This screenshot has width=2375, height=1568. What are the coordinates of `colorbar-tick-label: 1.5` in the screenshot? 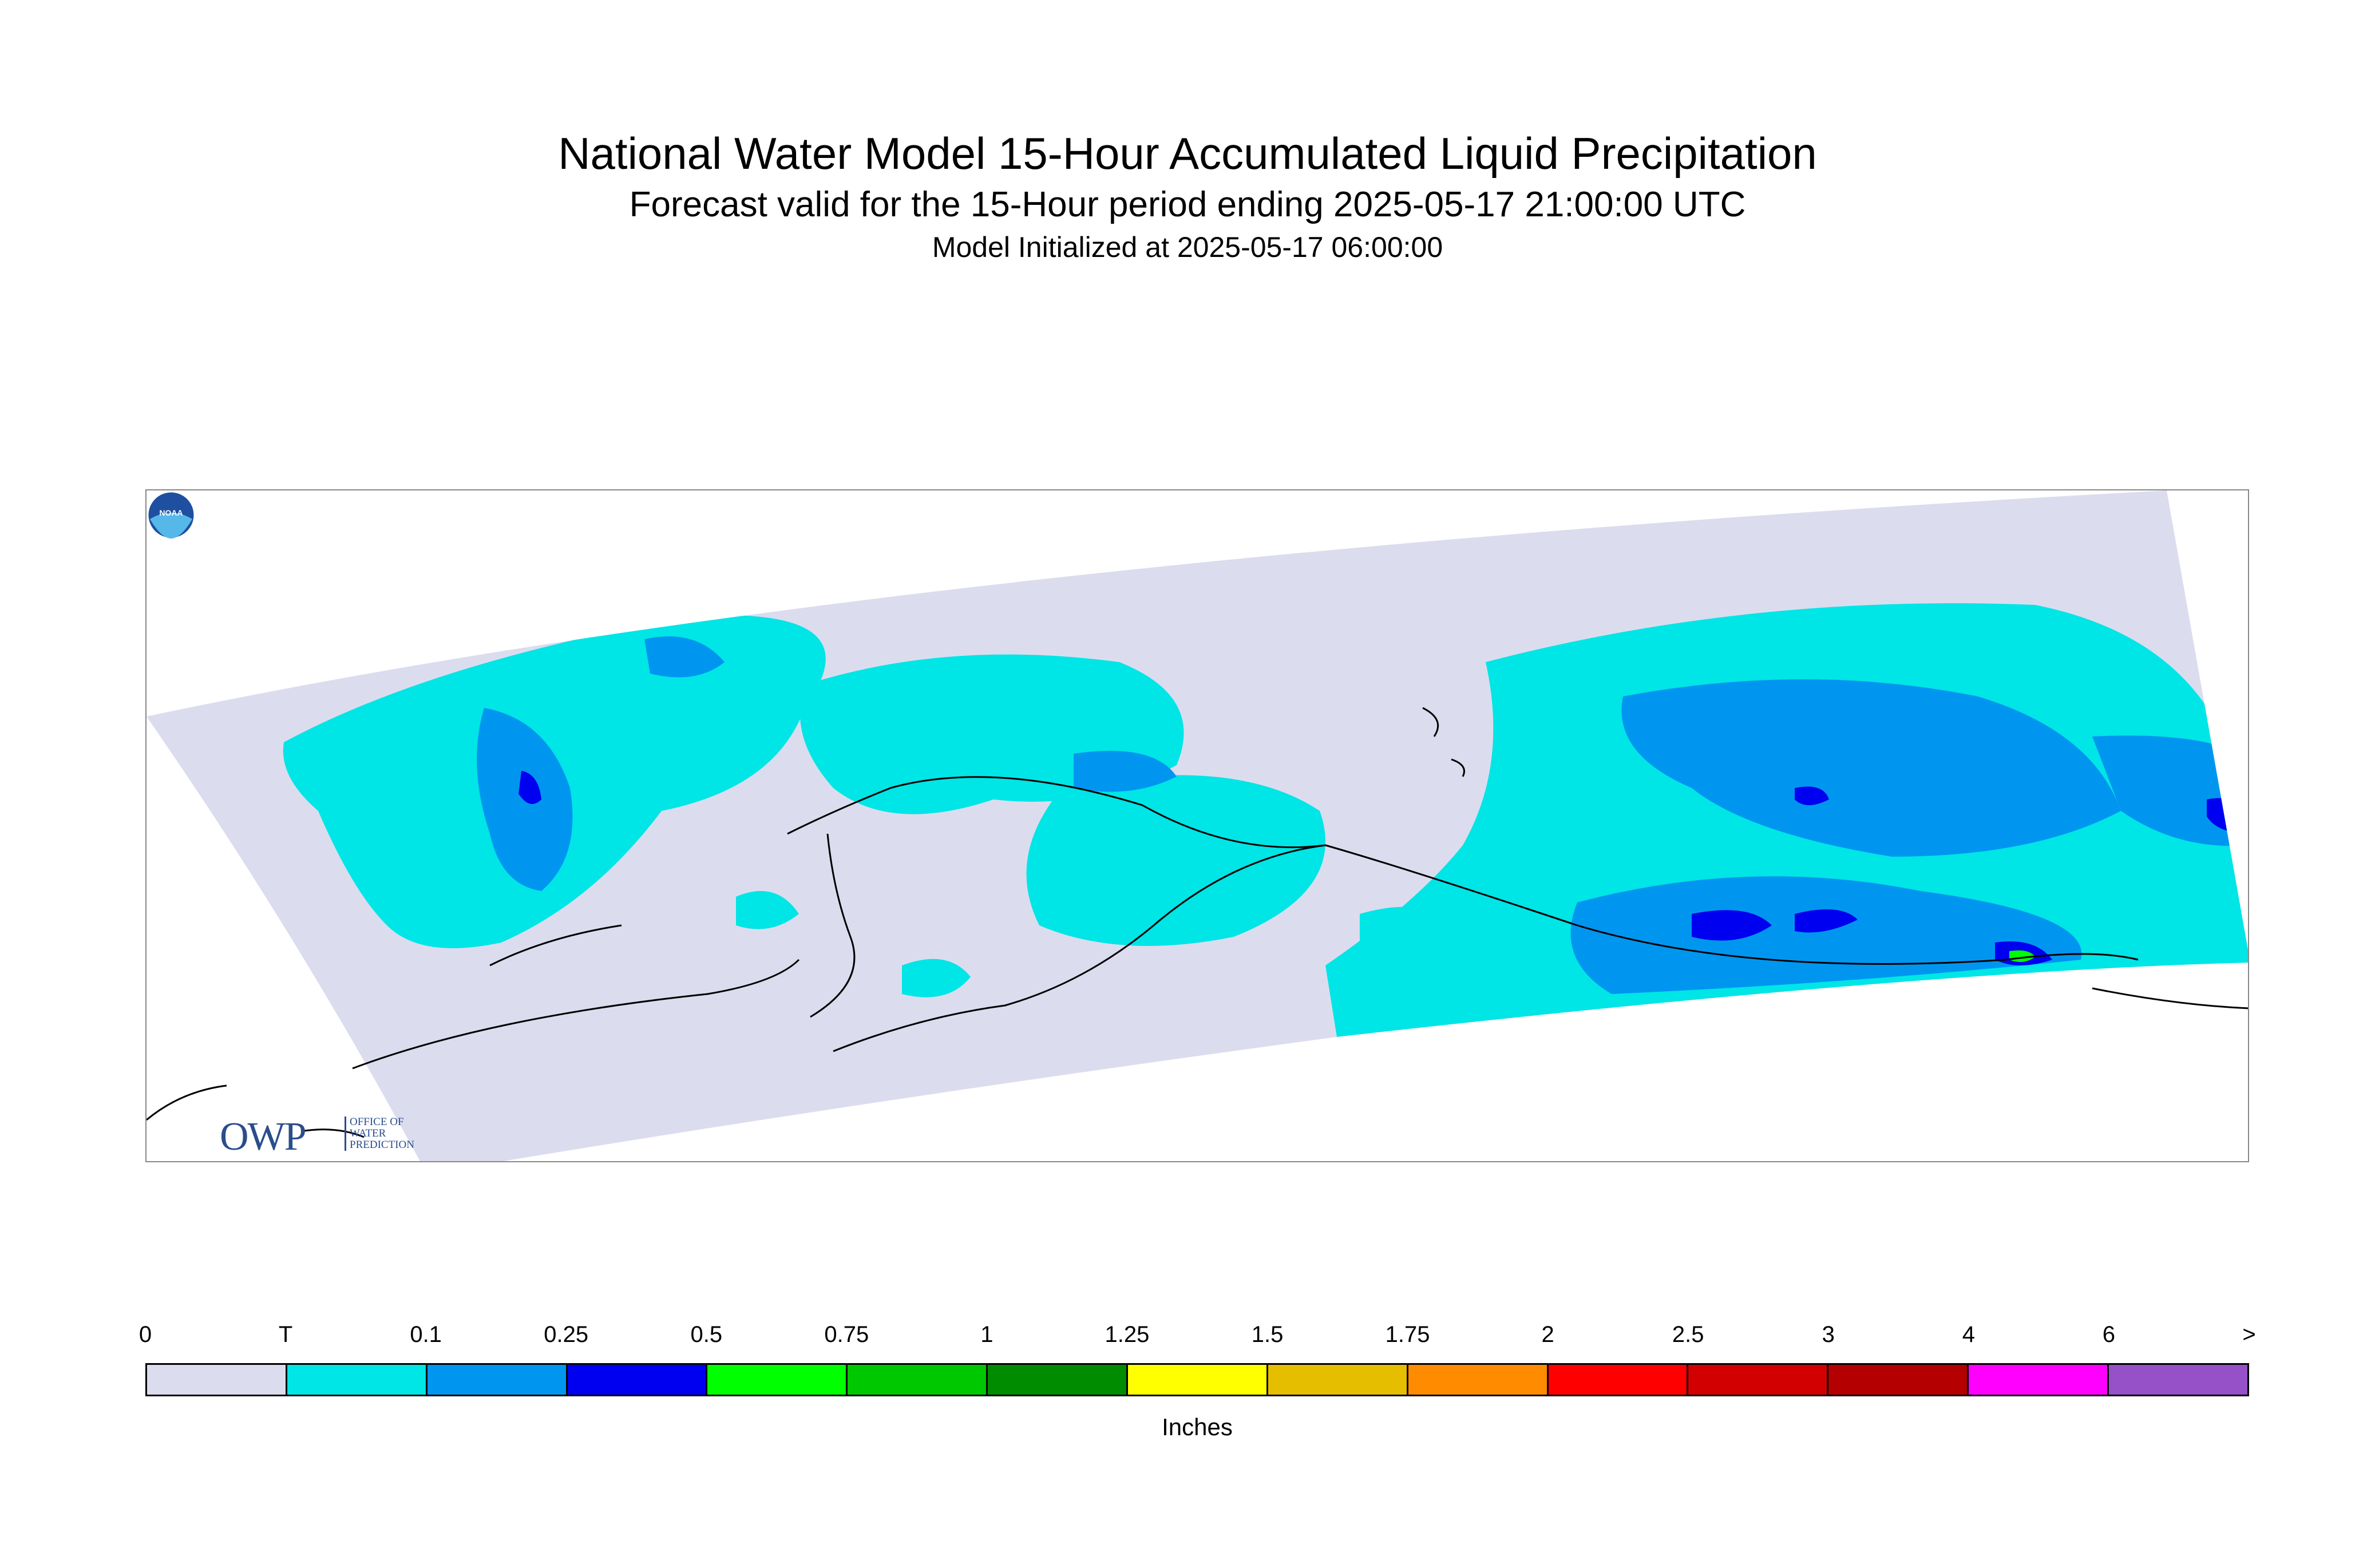 It's located at (1268, 1334).